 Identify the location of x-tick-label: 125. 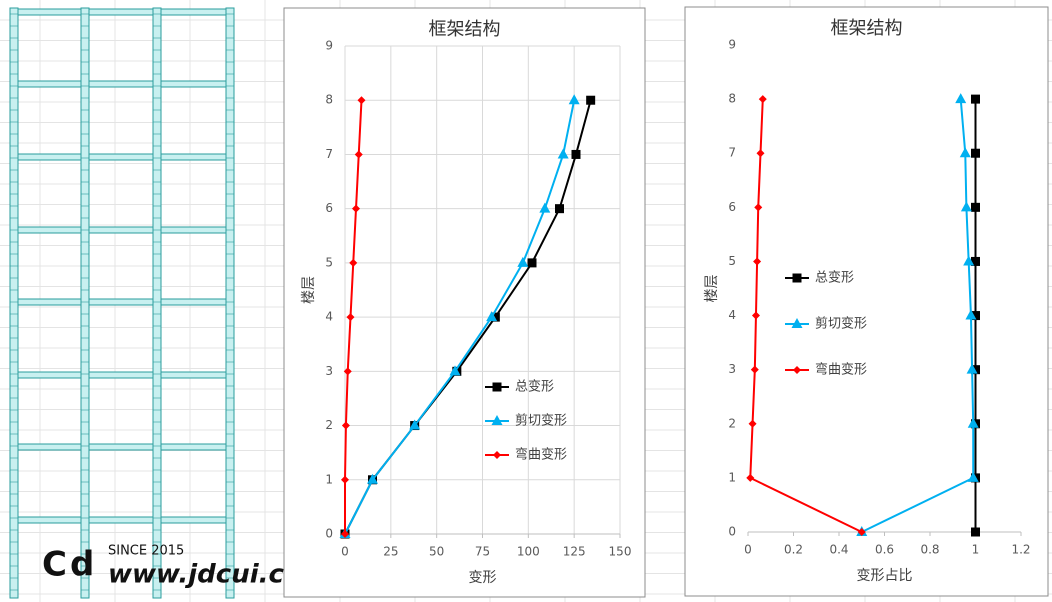
(574, 552).